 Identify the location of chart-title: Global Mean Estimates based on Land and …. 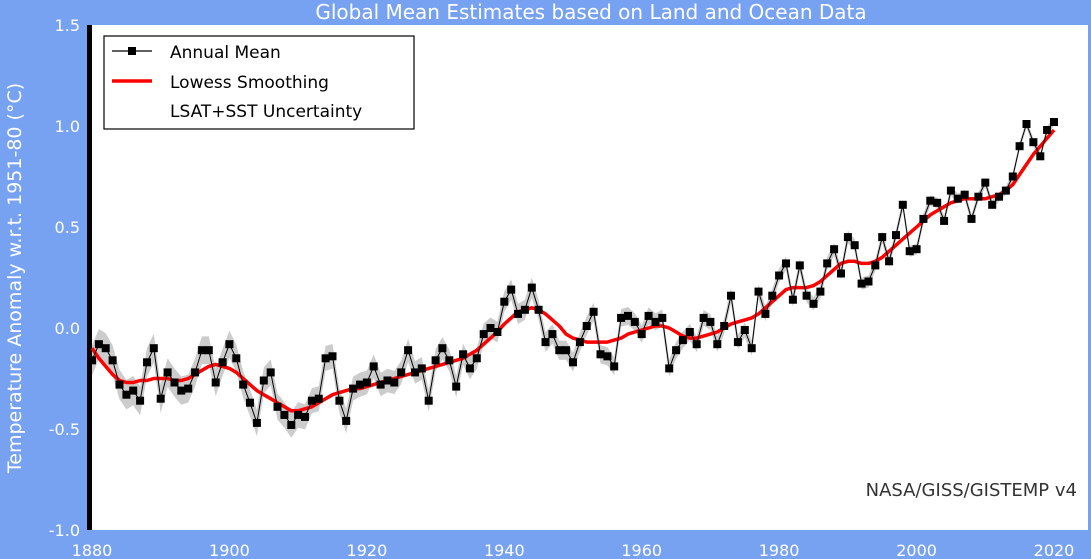
(590, 12).